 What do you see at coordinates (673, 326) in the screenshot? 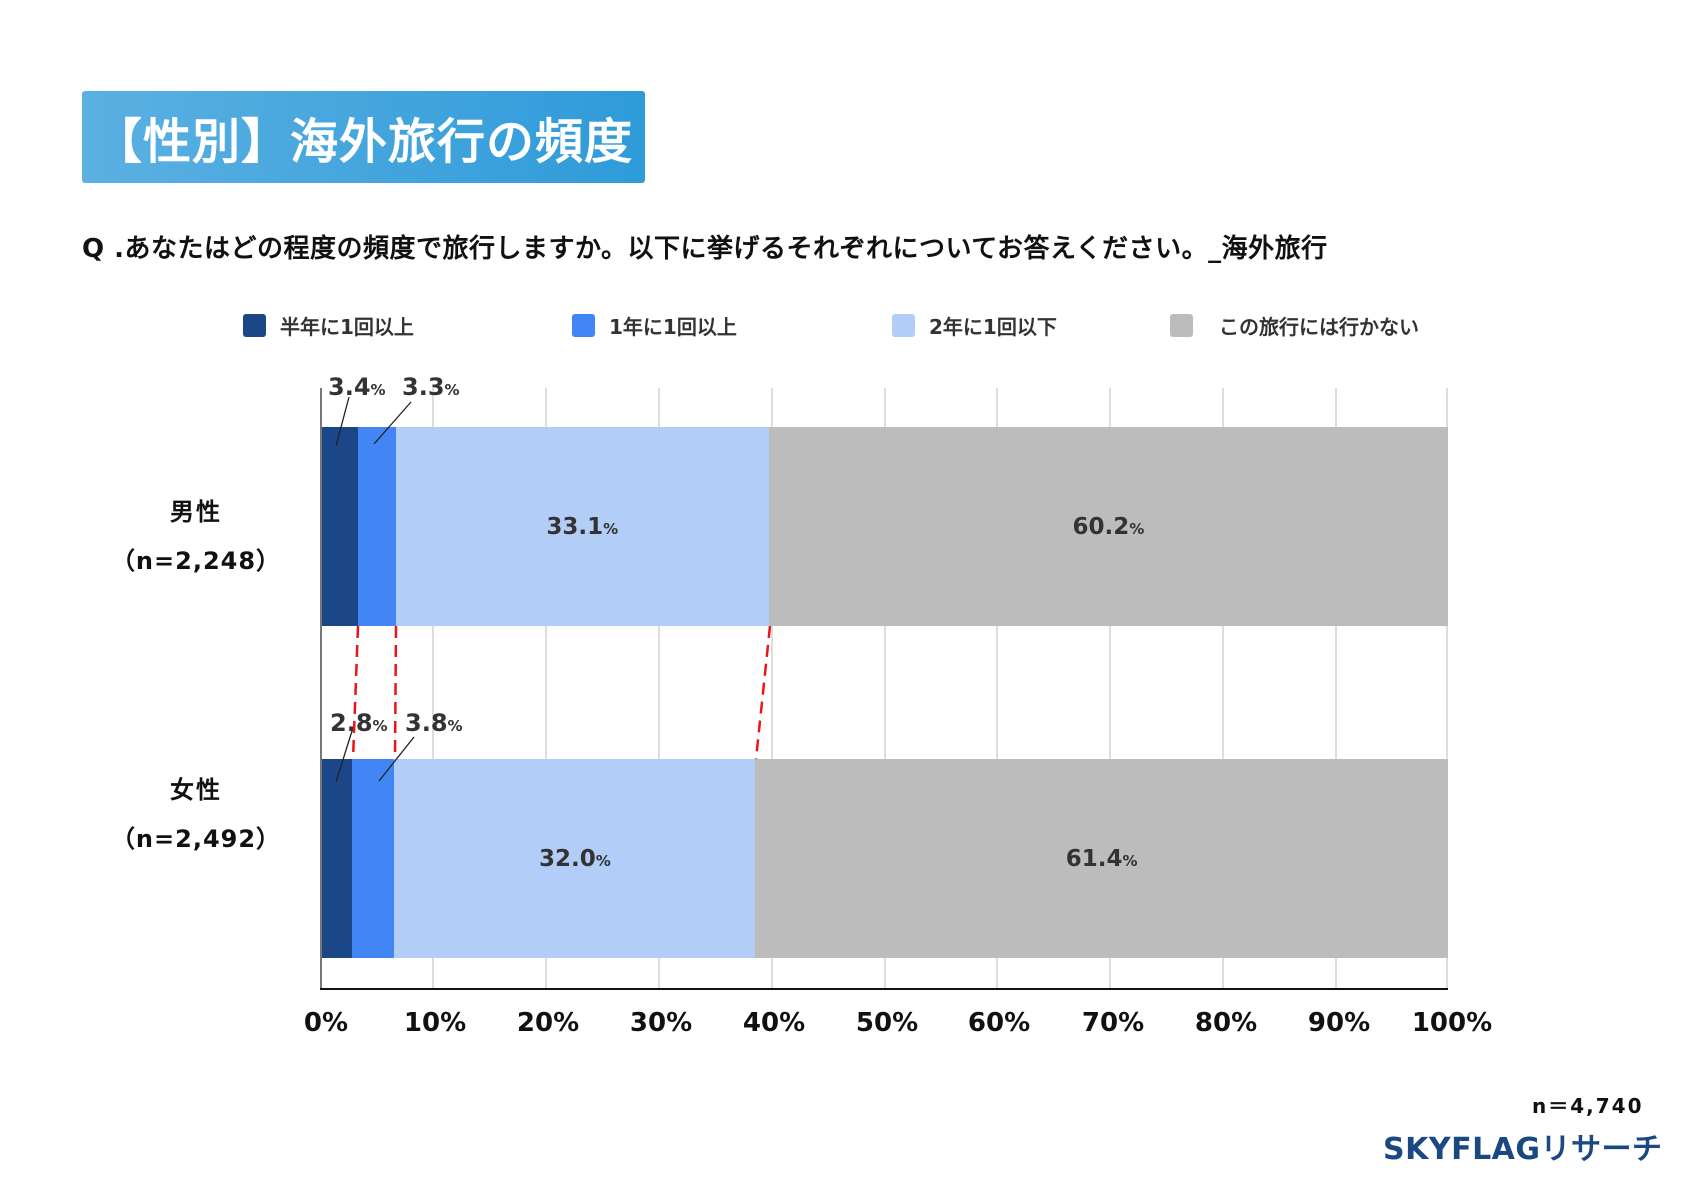
I see `legend-label: 1年に1回以上` at bounding box center [673, 326].